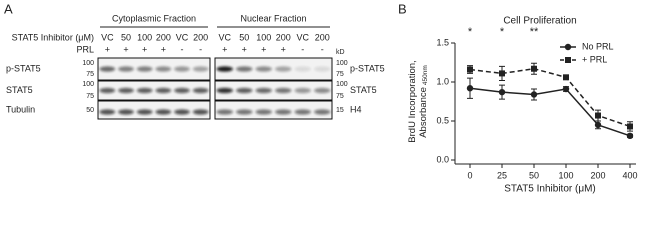 This screenshot has width=650, height=240. I want to click on lane-label: 50, so click(126, 37).